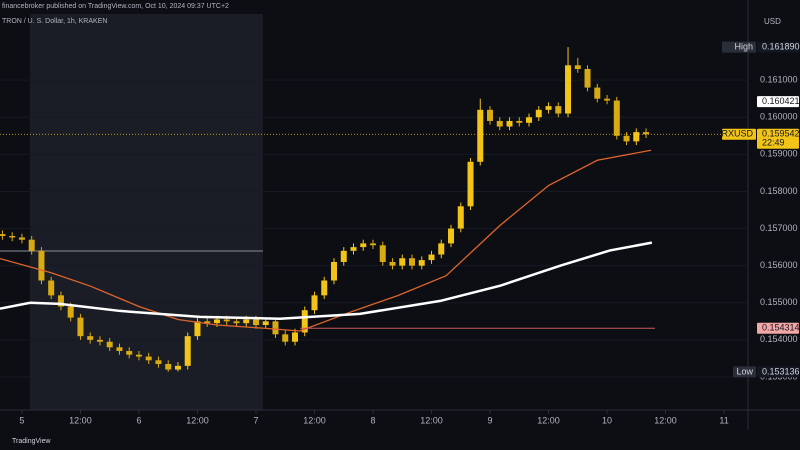 The image size is (800, 450). I want to click on countdown: 22:49, so click(773, 143).